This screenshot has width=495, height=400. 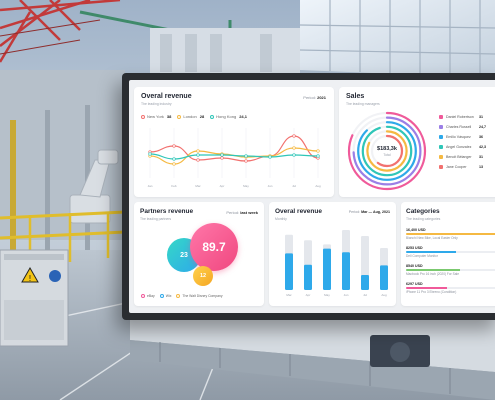 What do you see at coordinates (321, 97) in the screenshot?
I see `period-value: 2021` at bounding box center [321, 97].